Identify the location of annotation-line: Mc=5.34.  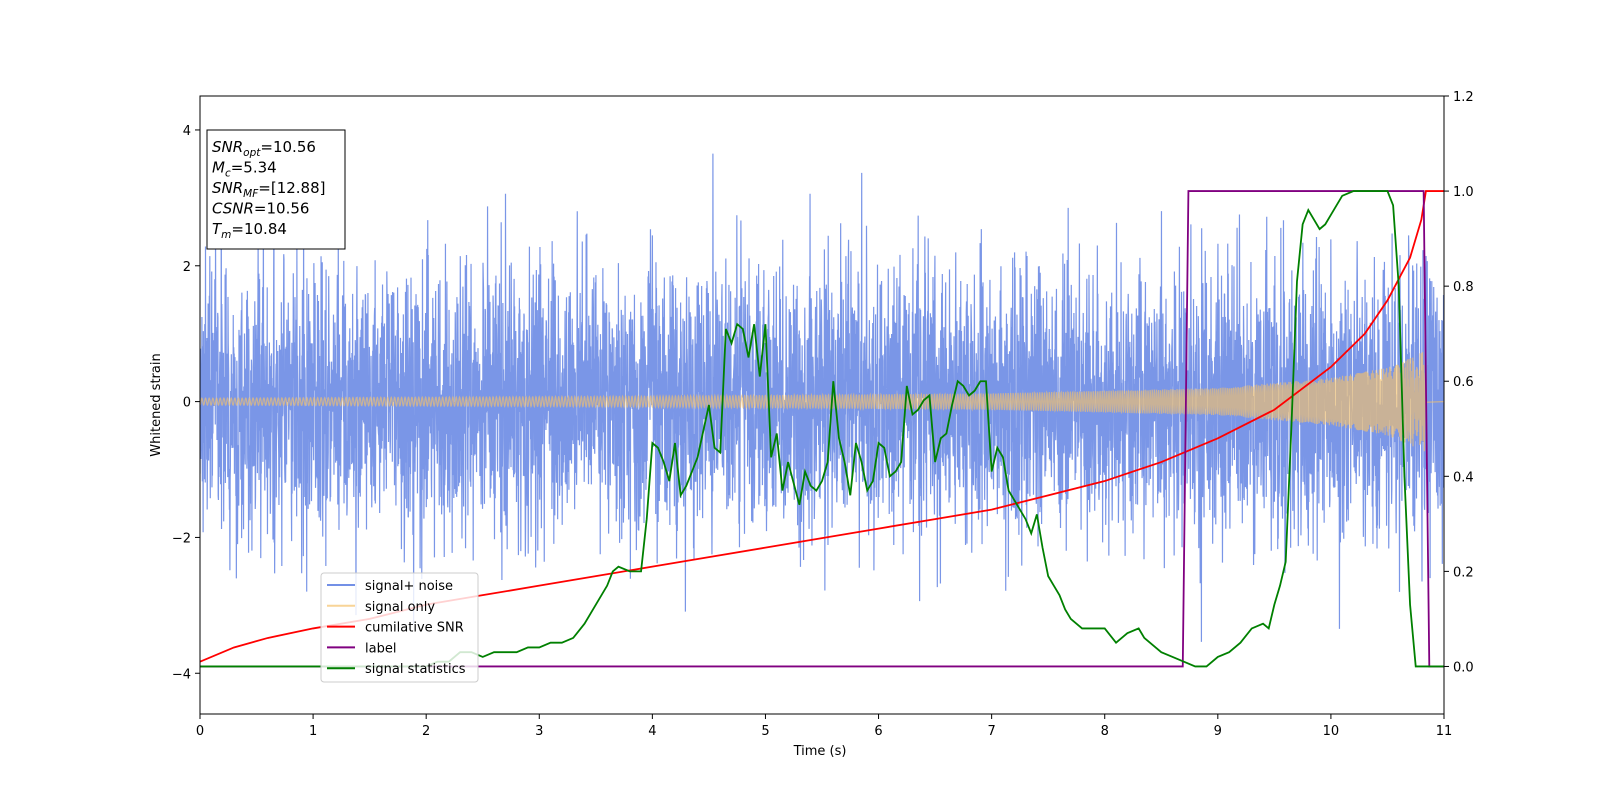
(244, 169).